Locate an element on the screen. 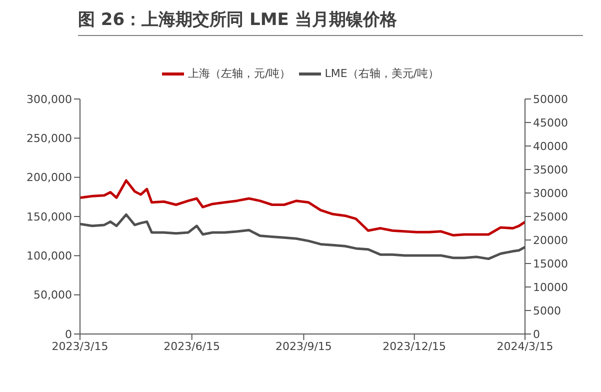 The width and height of the screenshot is (601, 392). y2-tick-label: 30000 is located at coordinates (550, 193).